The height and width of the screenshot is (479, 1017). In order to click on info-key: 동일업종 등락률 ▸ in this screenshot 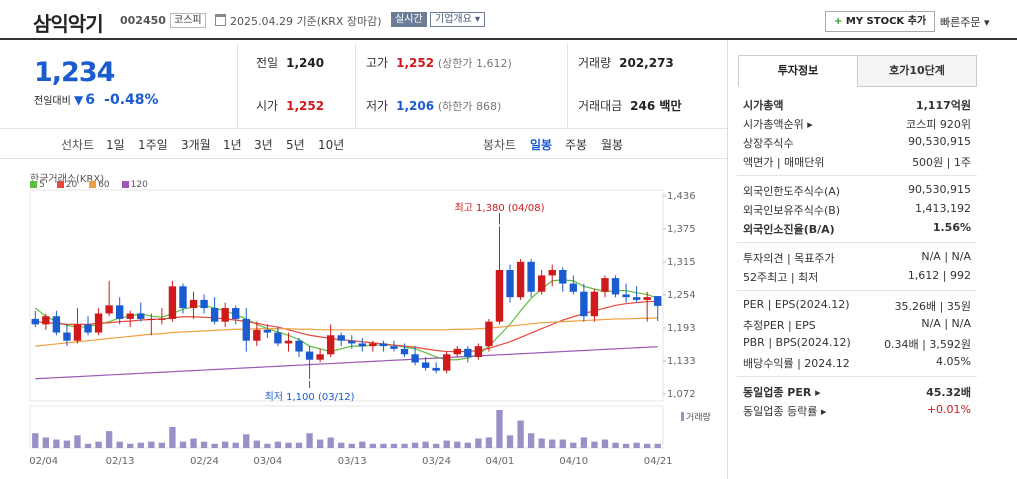, I will do `click(785, 411)`.